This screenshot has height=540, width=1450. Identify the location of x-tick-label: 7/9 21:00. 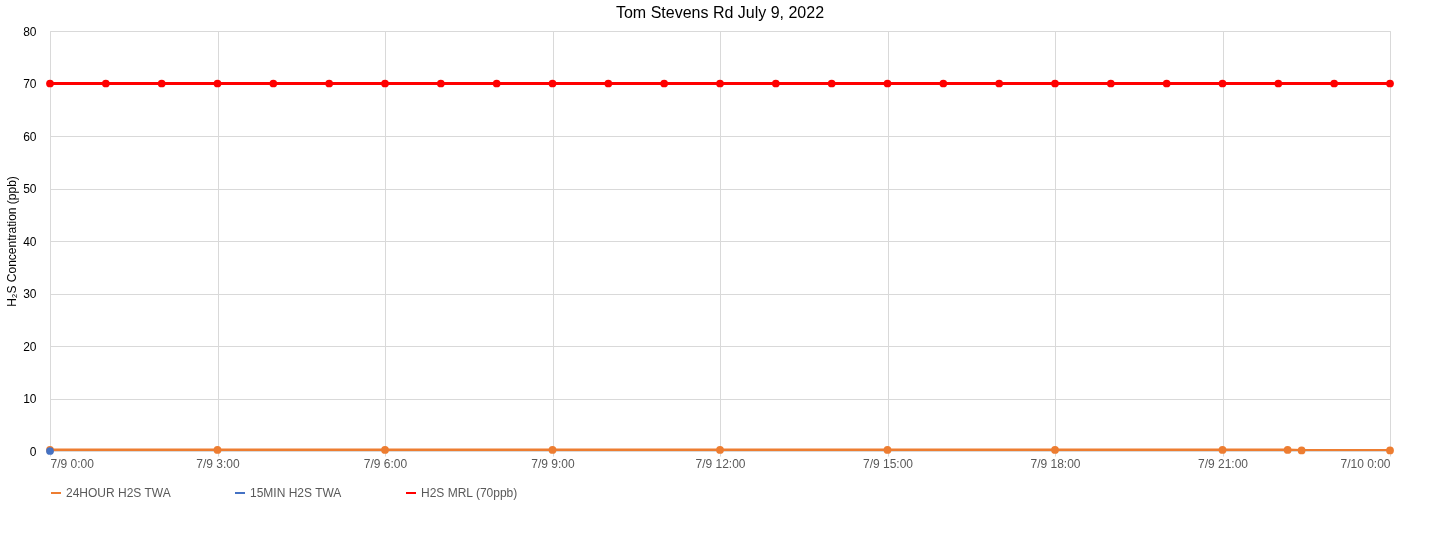
(1223, 463).